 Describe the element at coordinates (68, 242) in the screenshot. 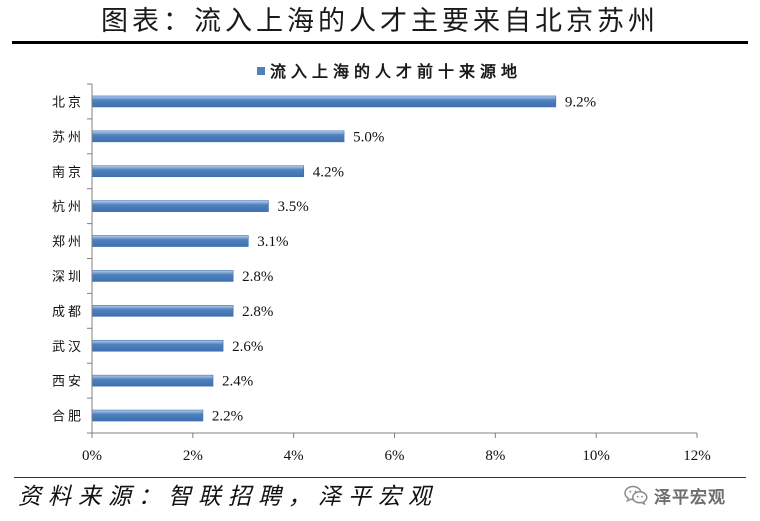

I see `category-label-5: 郑州` at that location.